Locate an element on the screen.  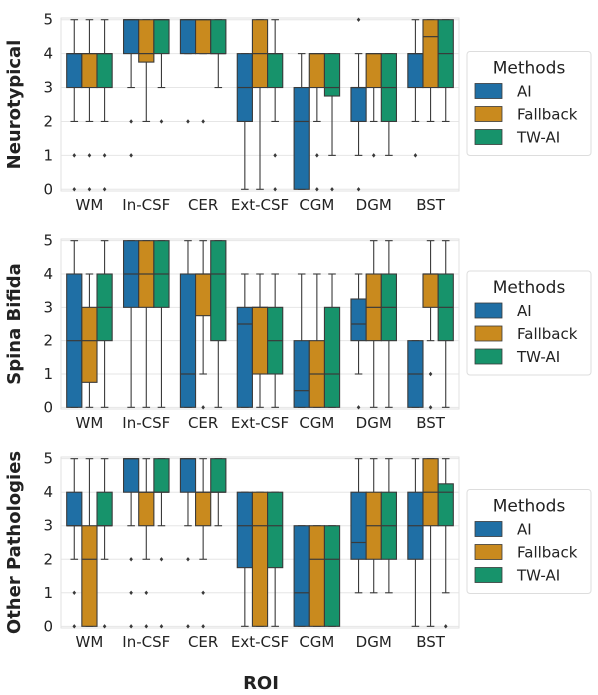
x-tick-label: BST is located at coordinates (431, 423).